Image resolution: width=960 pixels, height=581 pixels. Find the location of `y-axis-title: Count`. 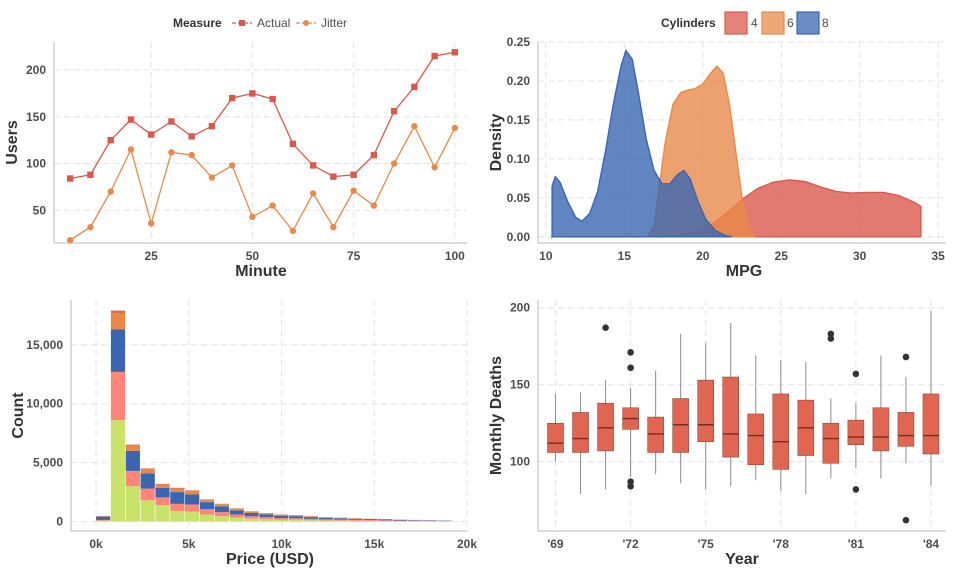

y-axis-title: Count is located at coordinates (18, 415).